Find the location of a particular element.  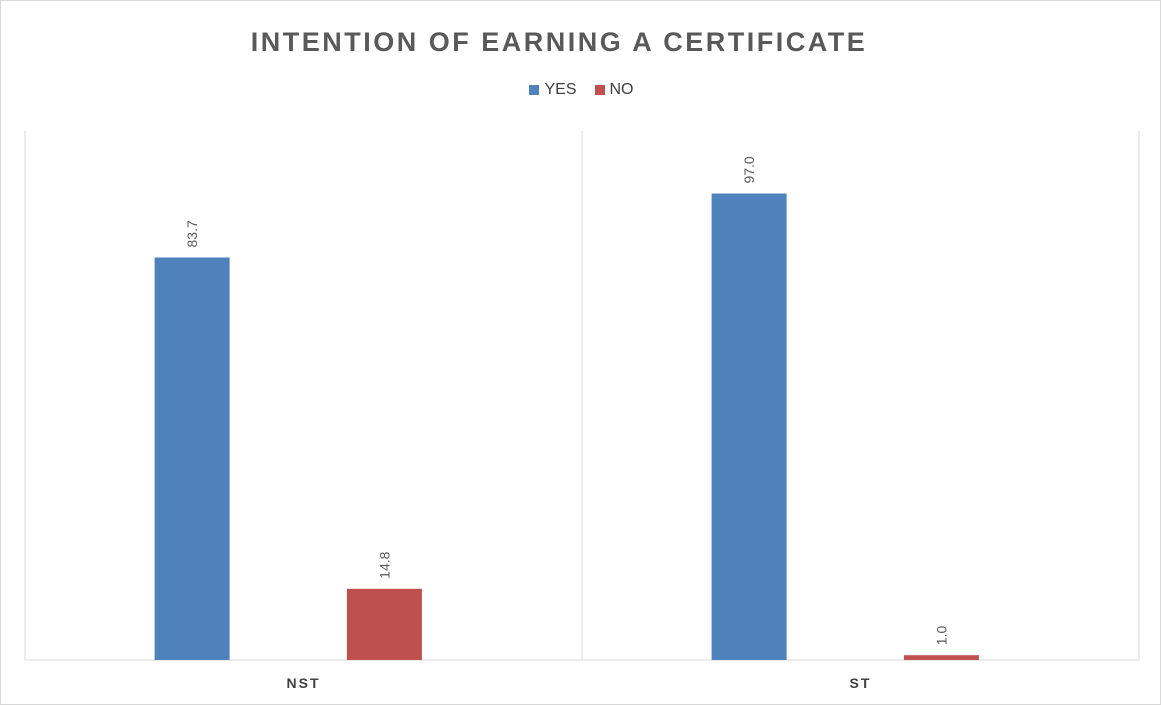

bar-no-st is located at coordinates (941, 657).